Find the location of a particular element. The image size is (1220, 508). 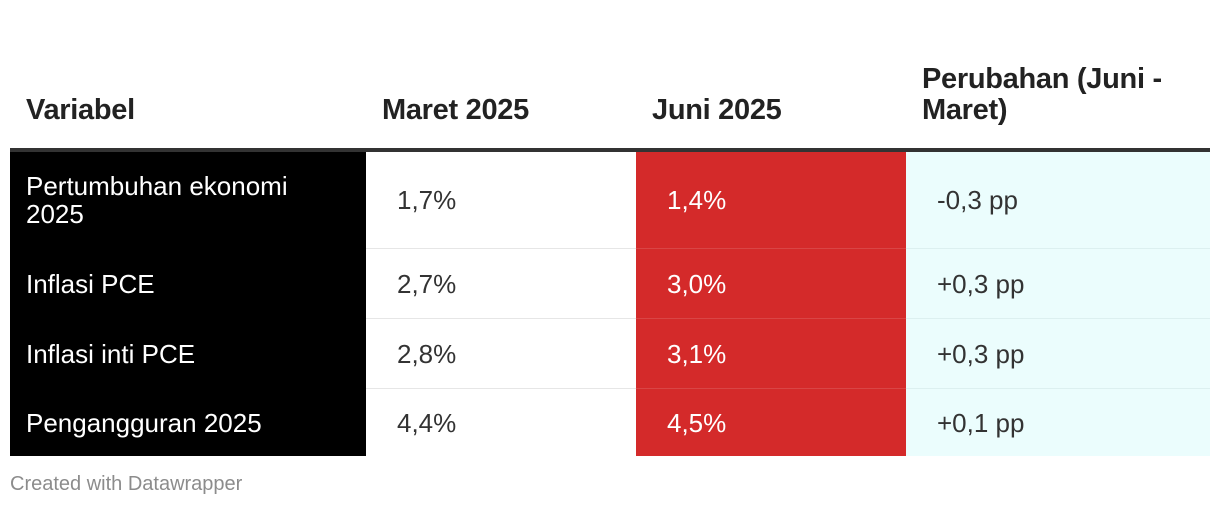

cell-juni: 4,5% is located at coordinates (771, 422).